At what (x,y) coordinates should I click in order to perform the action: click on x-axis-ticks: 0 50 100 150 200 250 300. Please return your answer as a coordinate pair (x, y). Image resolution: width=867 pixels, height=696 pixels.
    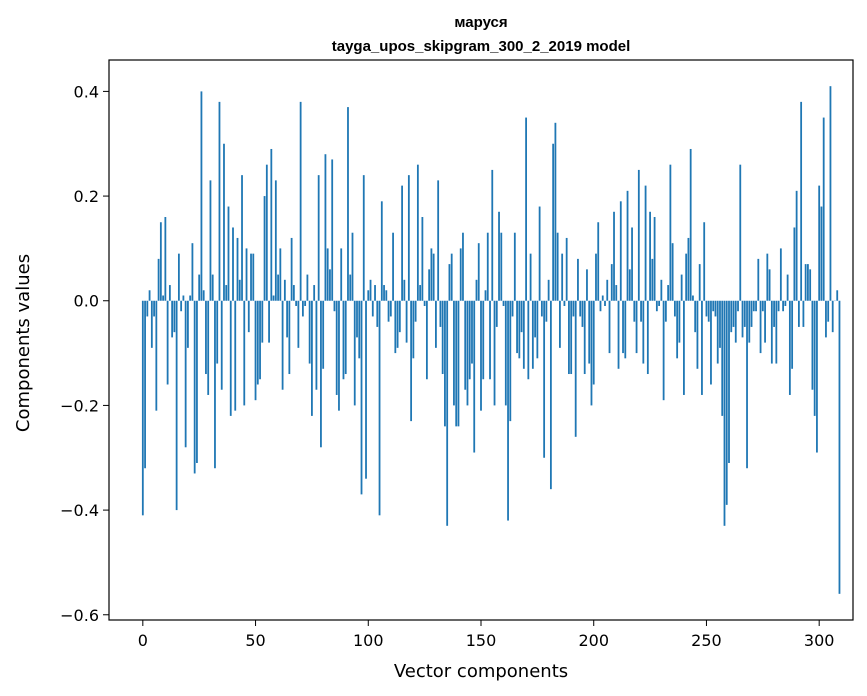
    Looking at the image, I should click on (486, 635).